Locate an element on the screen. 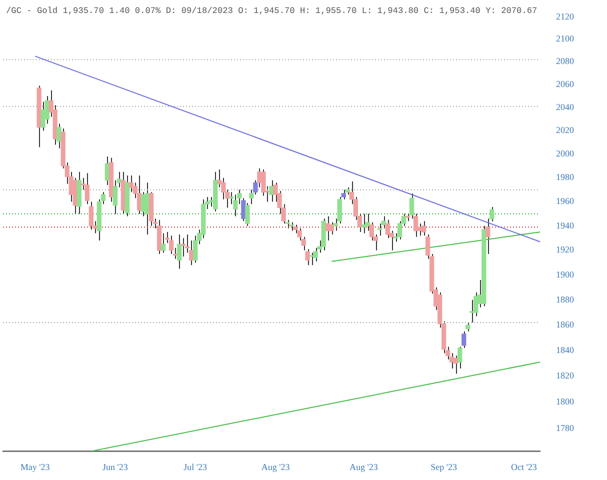 The image size is (607, 480). y-tick-label: 1840 is located at coordinates (565, 349).